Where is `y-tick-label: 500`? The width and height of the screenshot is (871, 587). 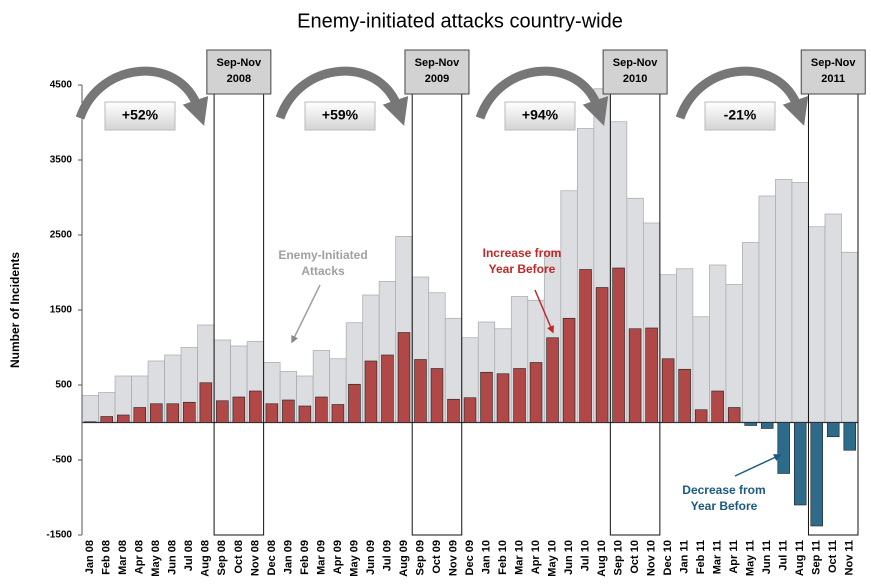 y-tick-label: 500 is located at coordinates (63, 385).